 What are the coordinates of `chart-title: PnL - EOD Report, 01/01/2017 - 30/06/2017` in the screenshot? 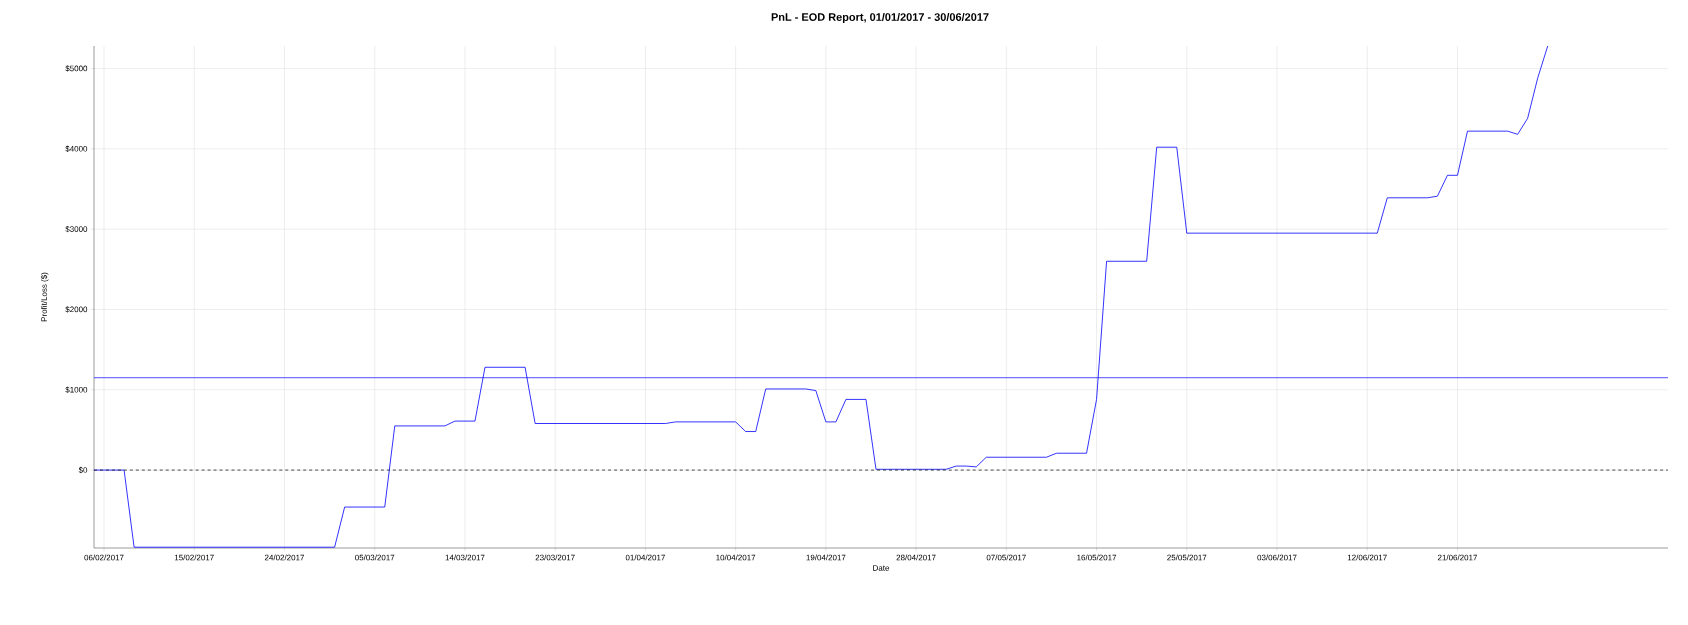 It's located at (880, 18).